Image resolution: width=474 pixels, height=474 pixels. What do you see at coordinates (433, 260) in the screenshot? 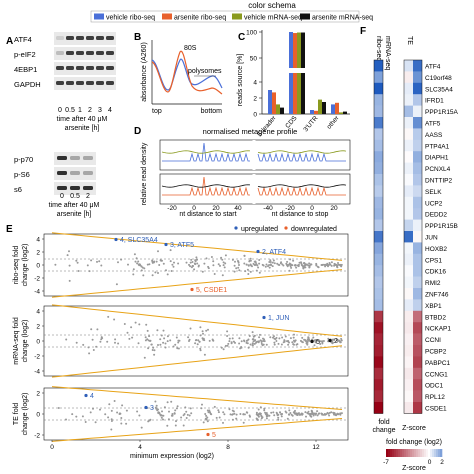
I see `f-gene-label: CPS1` at bounding box center [433, 260].